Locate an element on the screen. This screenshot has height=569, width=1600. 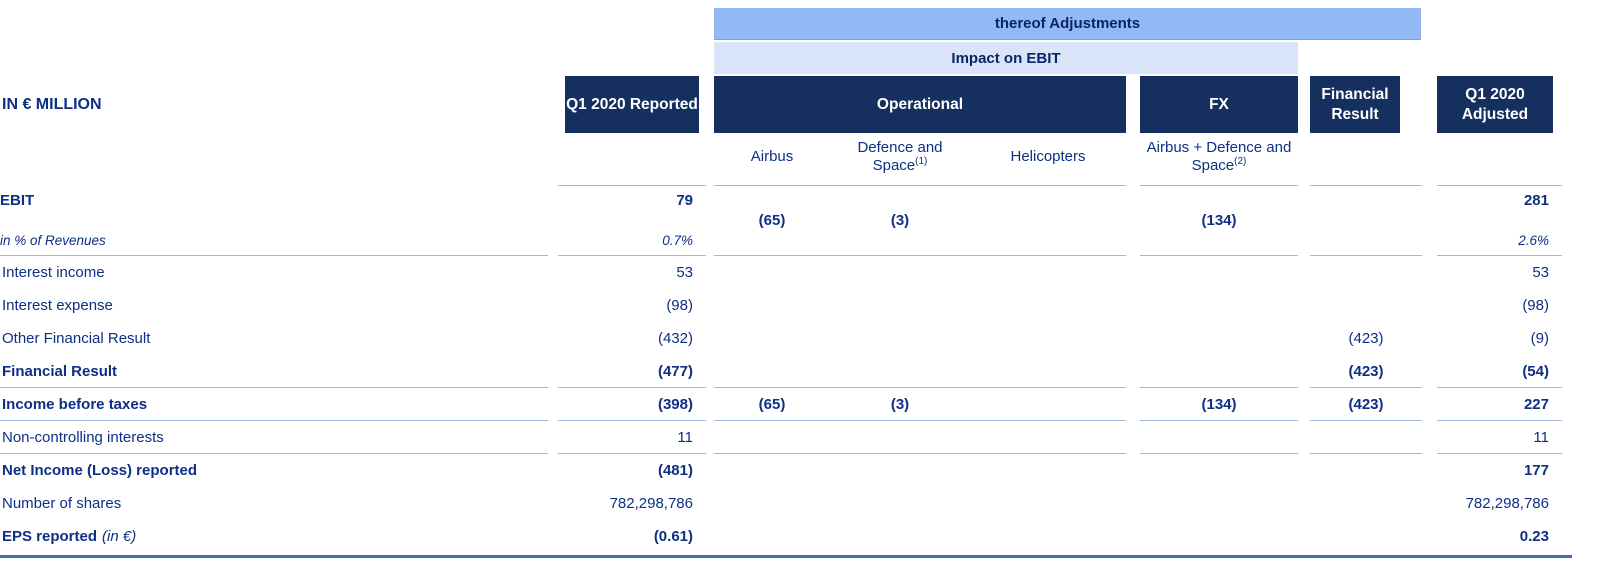
row-net-income-loss-reported: Net Income (Loss) reported (481) 177 is located at coordinates (800, 470).